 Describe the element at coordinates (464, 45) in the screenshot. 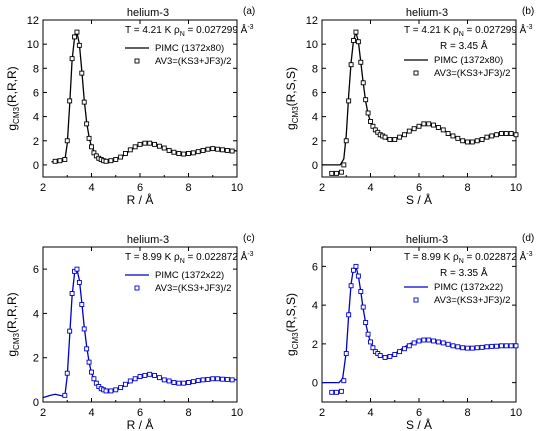

I see `r-value-label: R = 3.45 Å` at that location.